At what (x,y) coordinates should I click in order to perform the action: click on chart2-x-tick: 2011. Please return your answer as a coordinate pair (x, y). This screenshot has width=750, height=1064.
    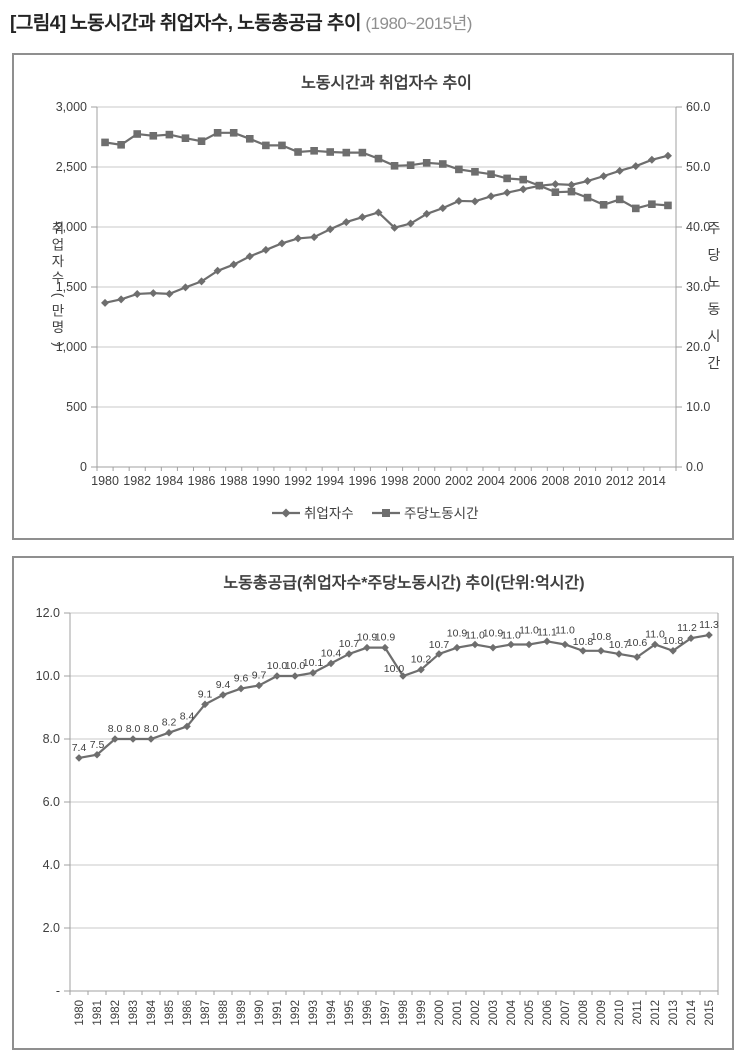
    Looking at the image, I should click on (638, 1012).